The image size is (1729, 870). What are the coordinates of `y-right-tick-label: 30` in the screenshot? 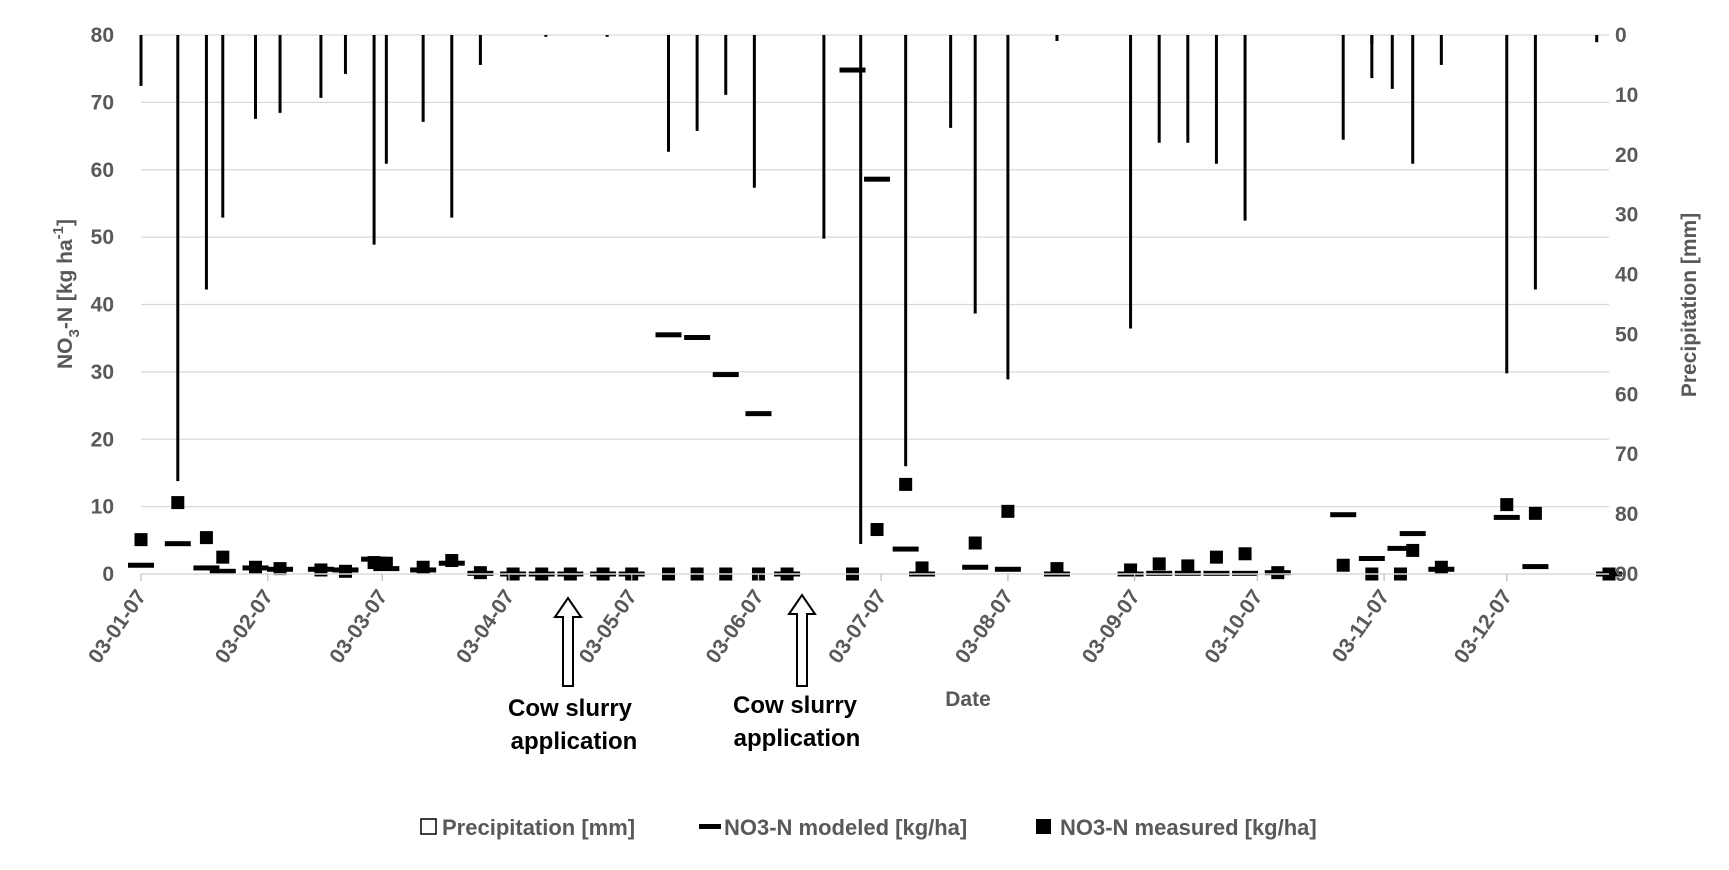 It's located at (1626, 215).